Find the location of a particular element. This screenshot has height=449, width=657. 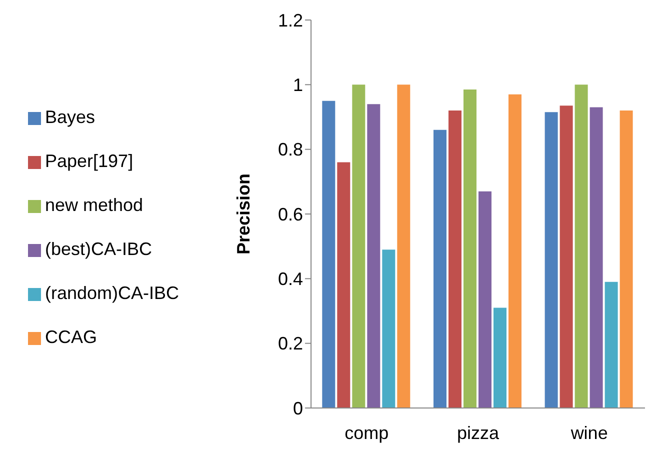

legend-label: Bayes is located at coordinates (70, 117).